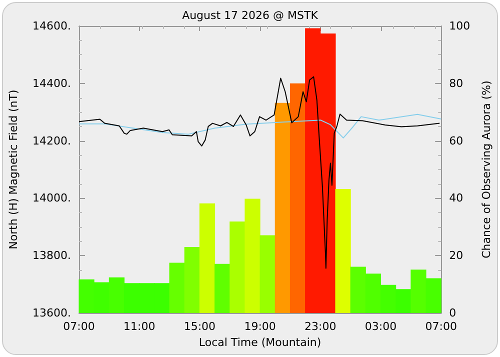  What do you see at coordinates (452, 313) in the screenshot?
I see `y2-tick-label: 0` at bounding box center [452, 313].